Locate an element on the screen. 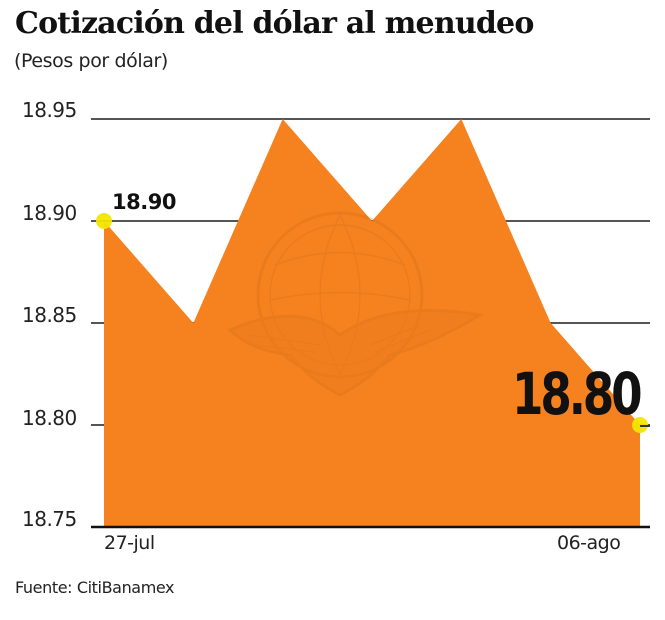 The width and height of the screenshot is (665, 620). x-tick-end: 06-ago is located at coordinates (589, 543).